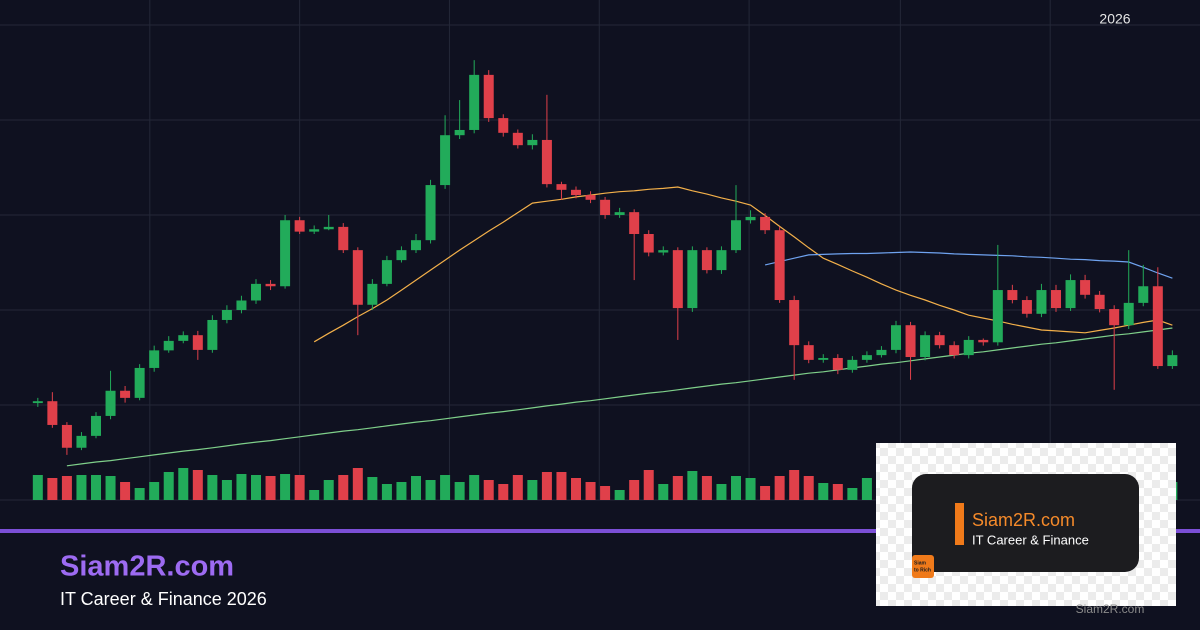 This screenshot has width=1200, height=630. I want to click on logo-card, so click(1025, 523).